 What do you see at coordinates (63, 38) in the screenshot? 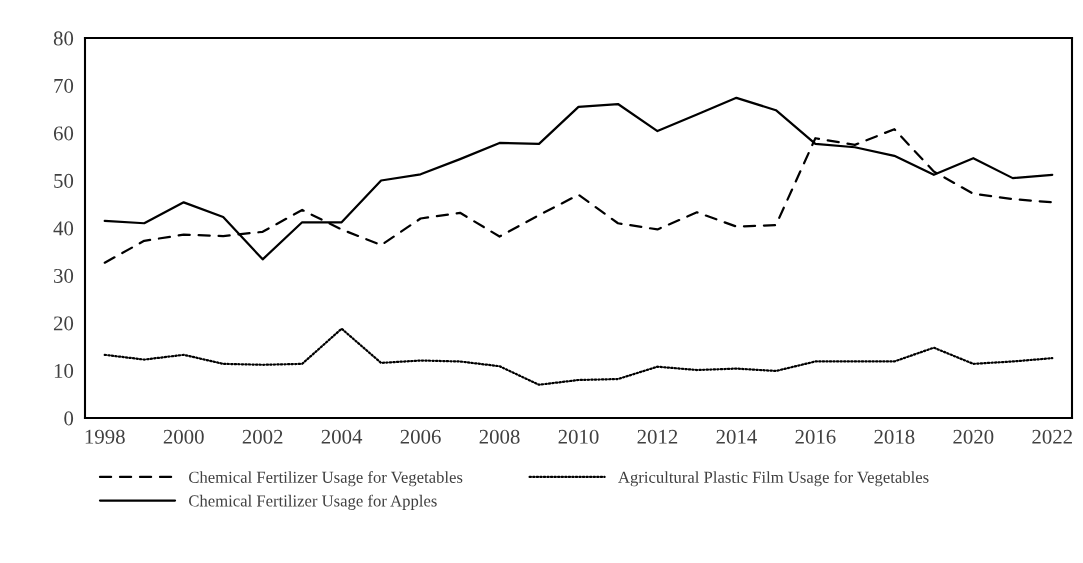
I see `y-tick-label: 80` at bounding box center [63, 38].